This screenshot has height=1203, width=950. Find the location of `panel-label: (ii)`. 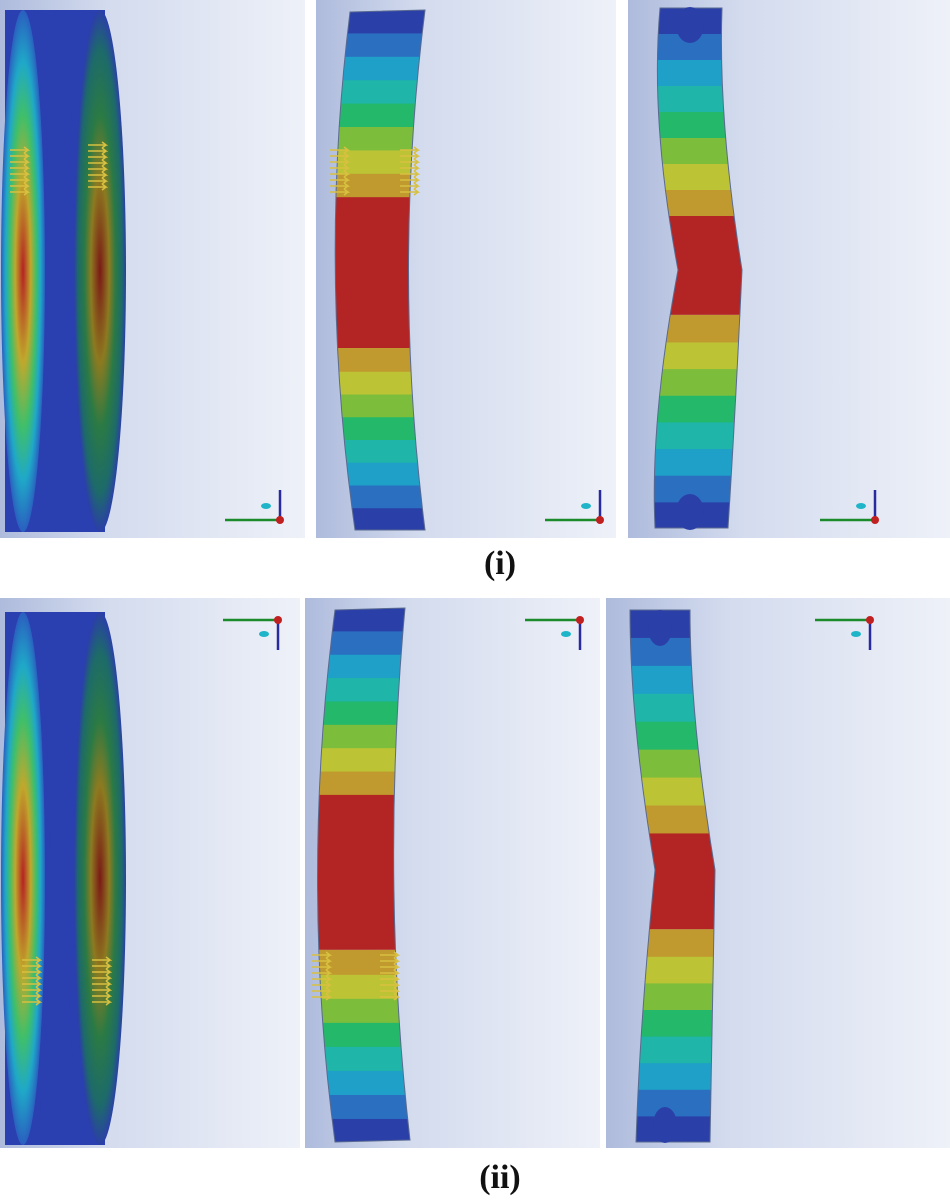

panel-label: (ii) is located at coordinates (500, 1177).